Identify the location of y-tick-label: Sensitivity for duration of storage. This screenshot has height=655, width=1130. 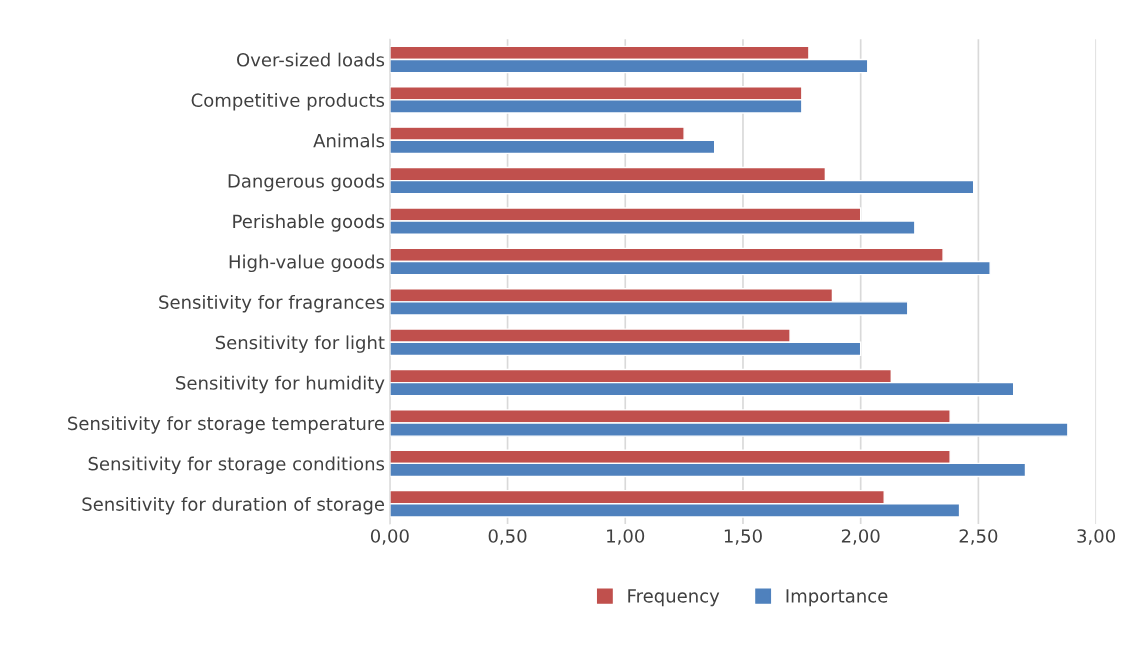
(233, 505).